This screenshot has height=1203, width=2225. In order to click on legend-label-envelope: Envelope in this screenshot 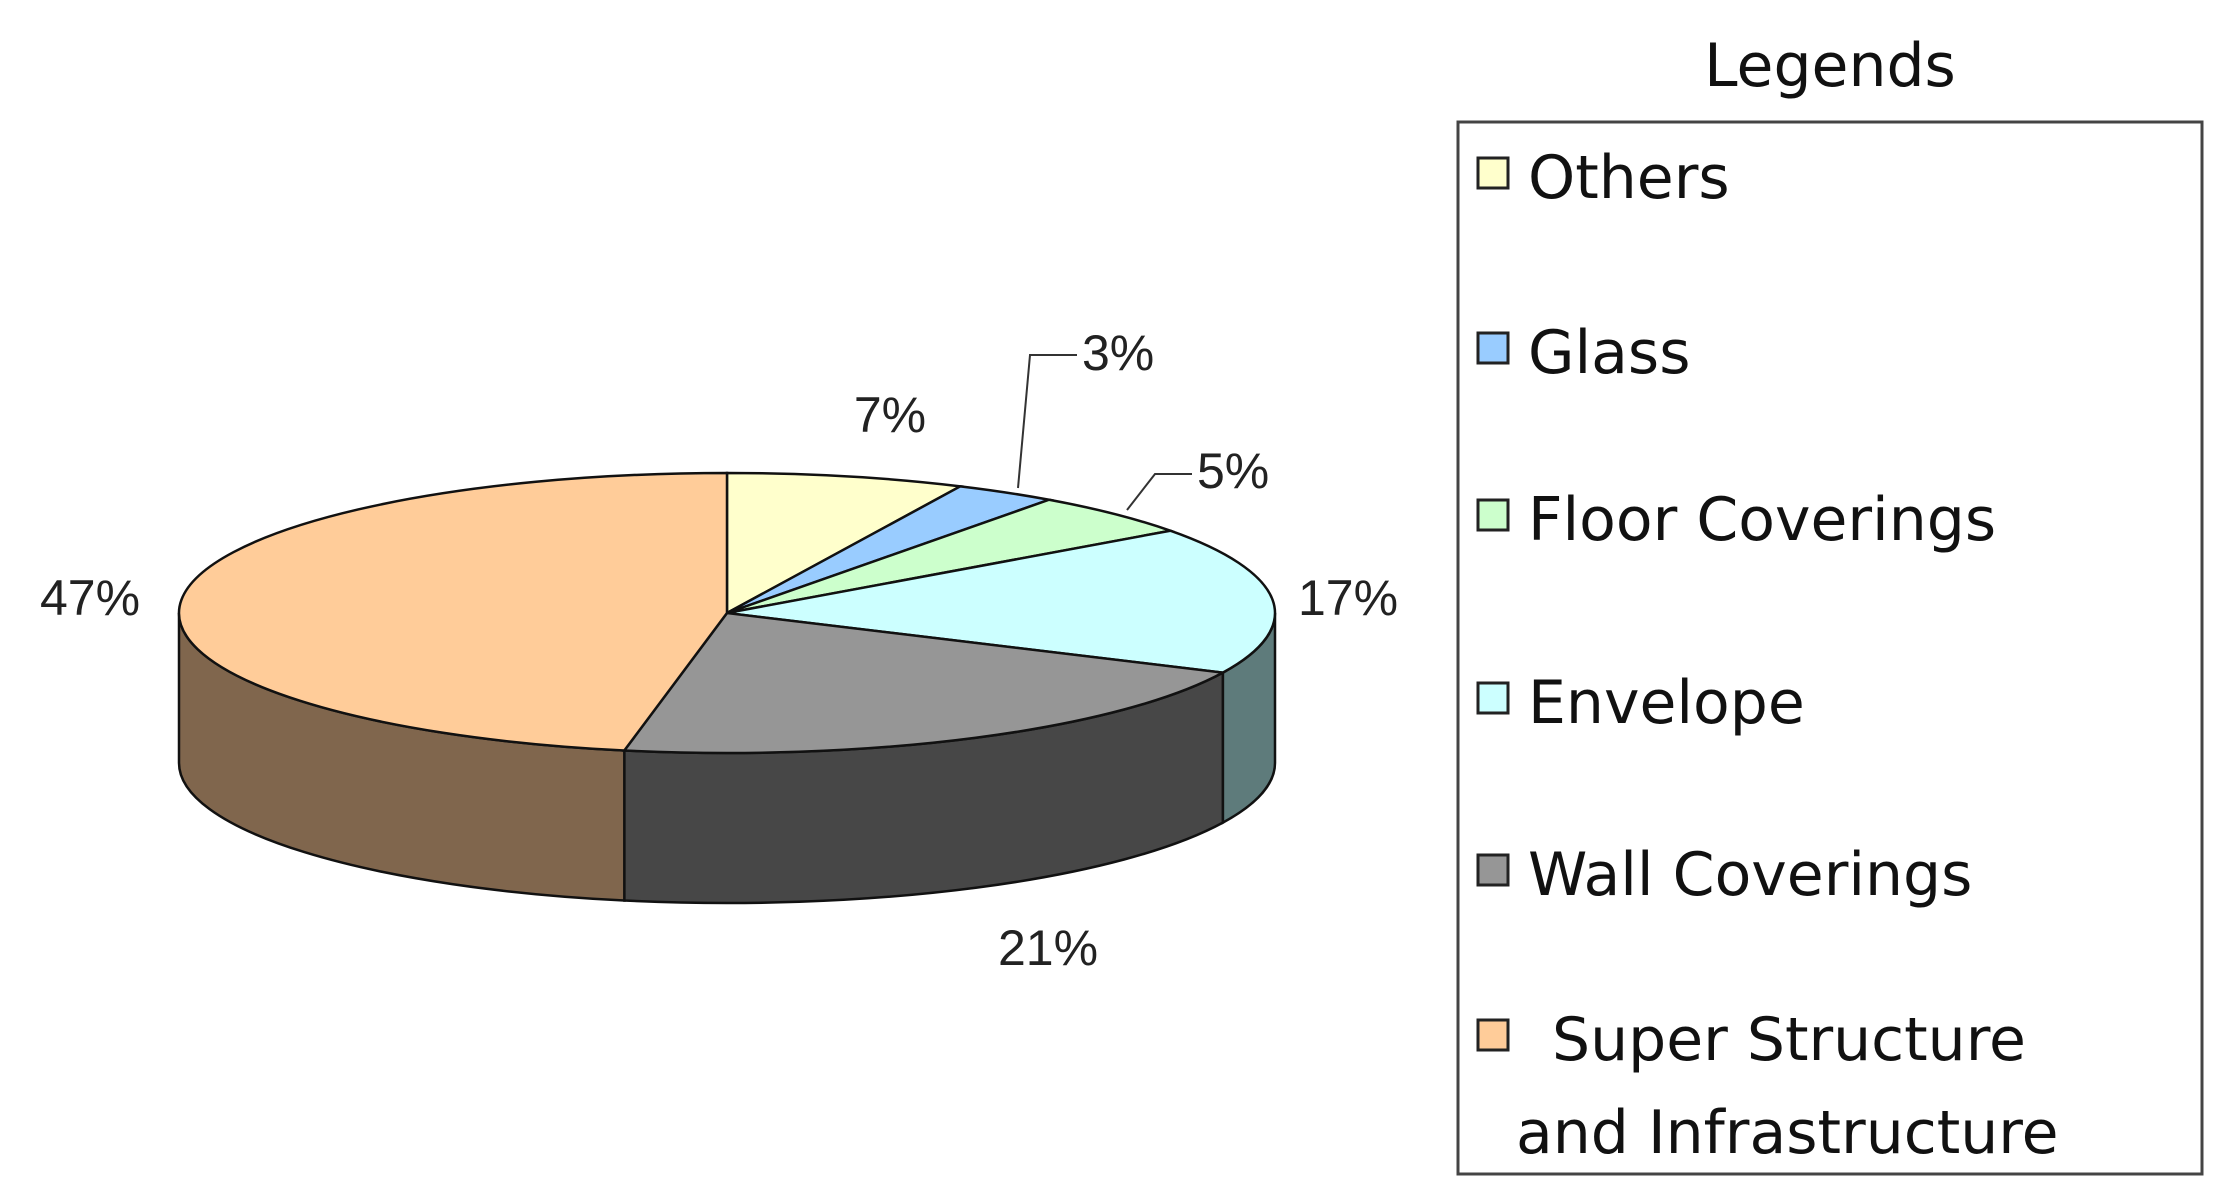, I will do `click(1666, 703)`.